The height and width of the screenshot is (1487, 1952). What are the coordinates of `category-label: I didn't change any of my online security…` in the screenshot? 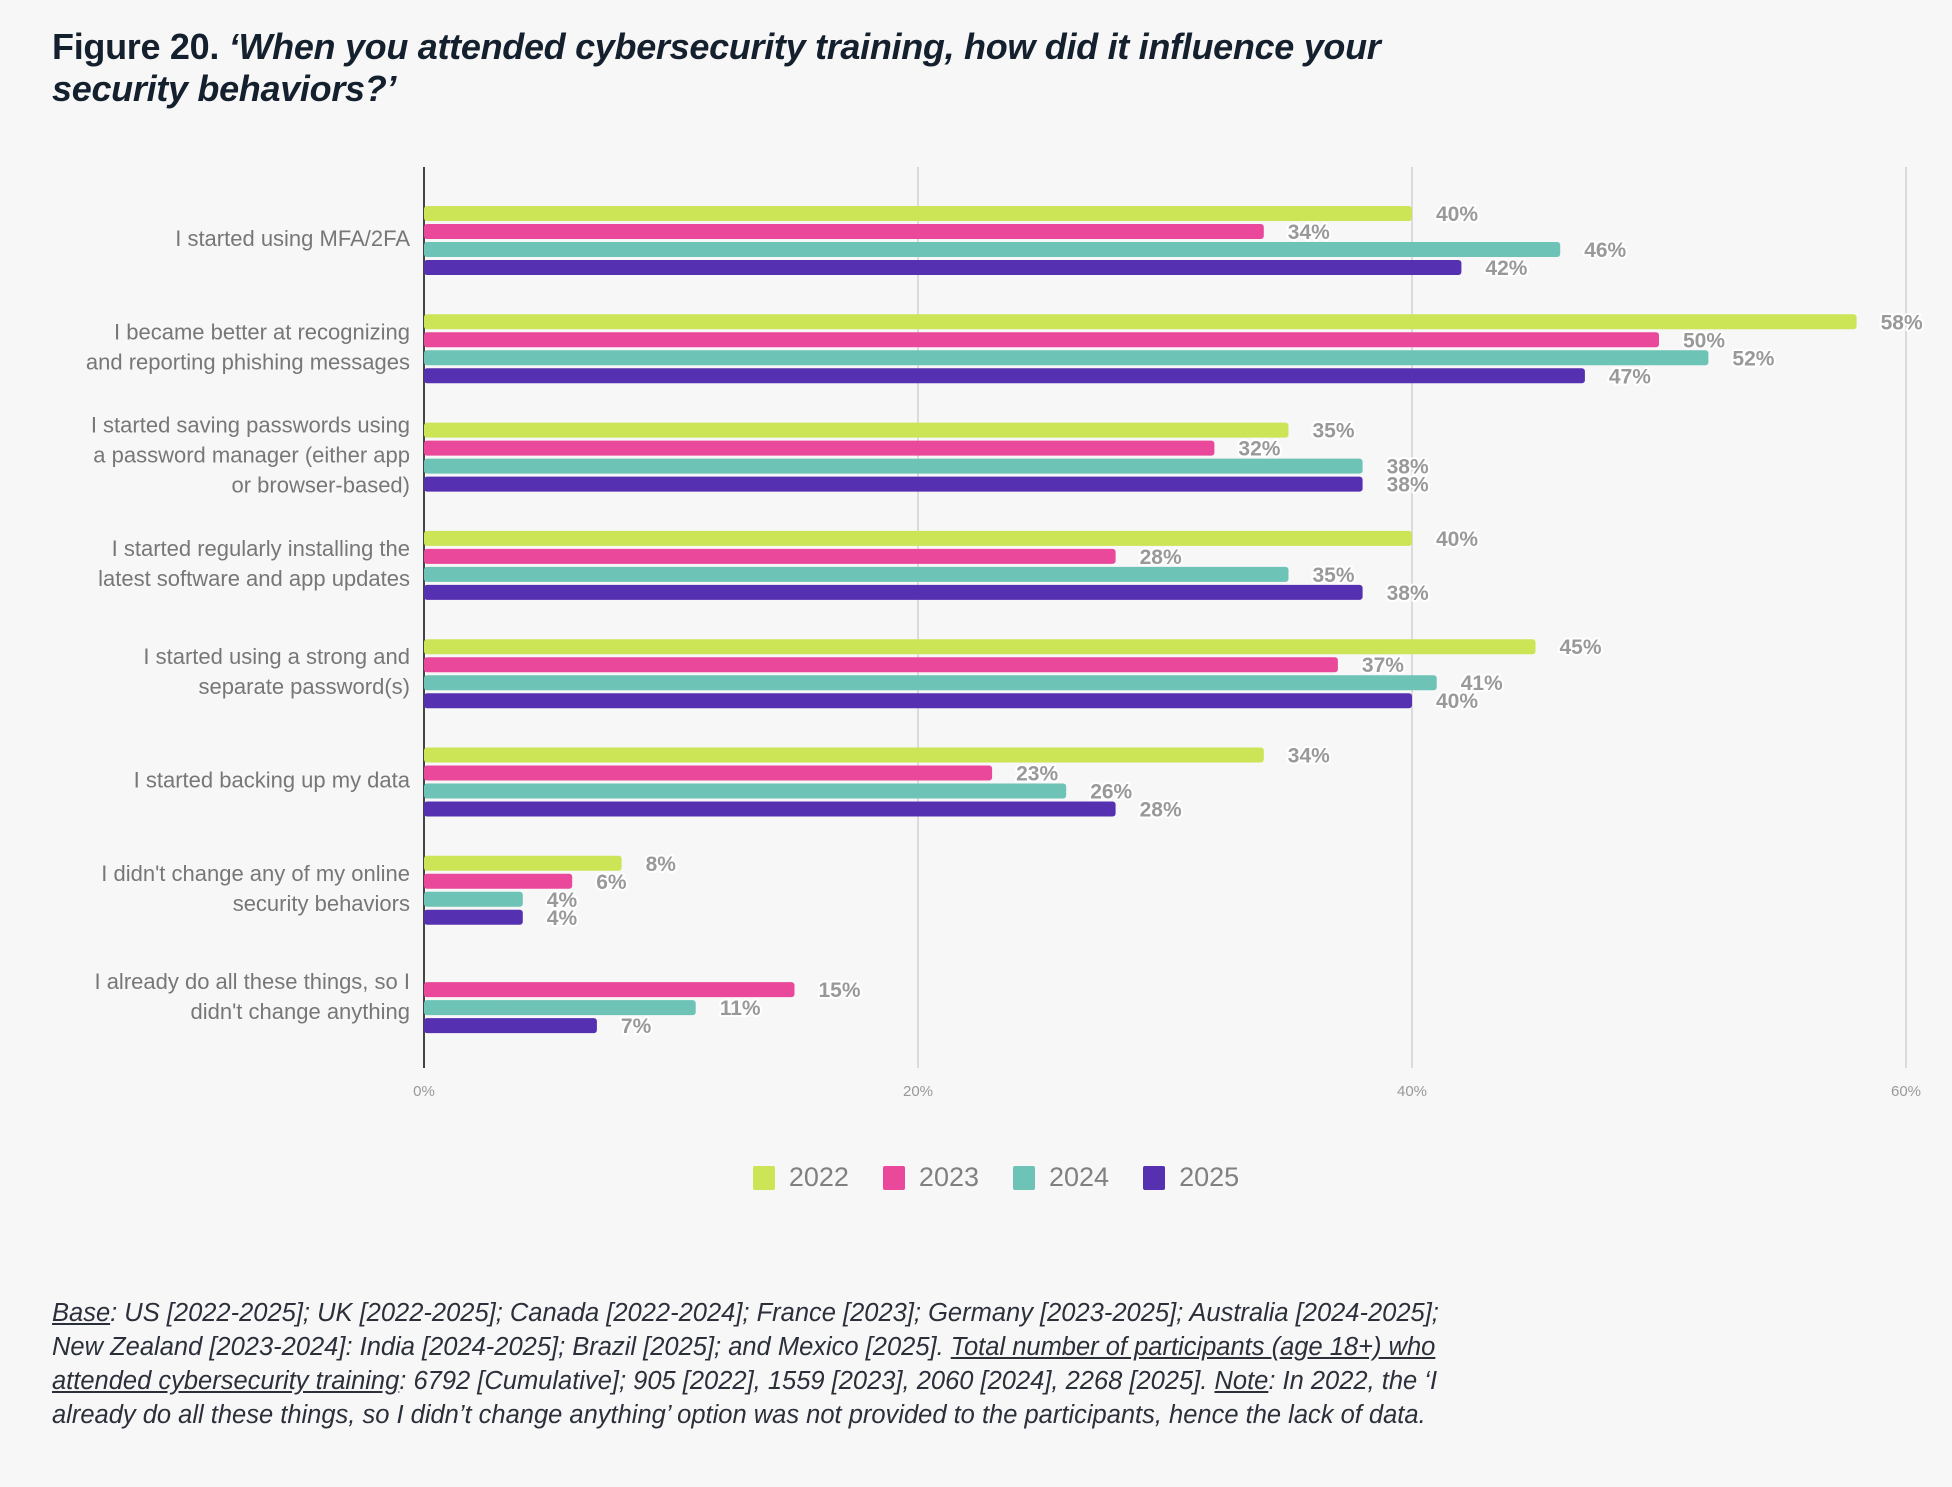 It's located at (255, 888).